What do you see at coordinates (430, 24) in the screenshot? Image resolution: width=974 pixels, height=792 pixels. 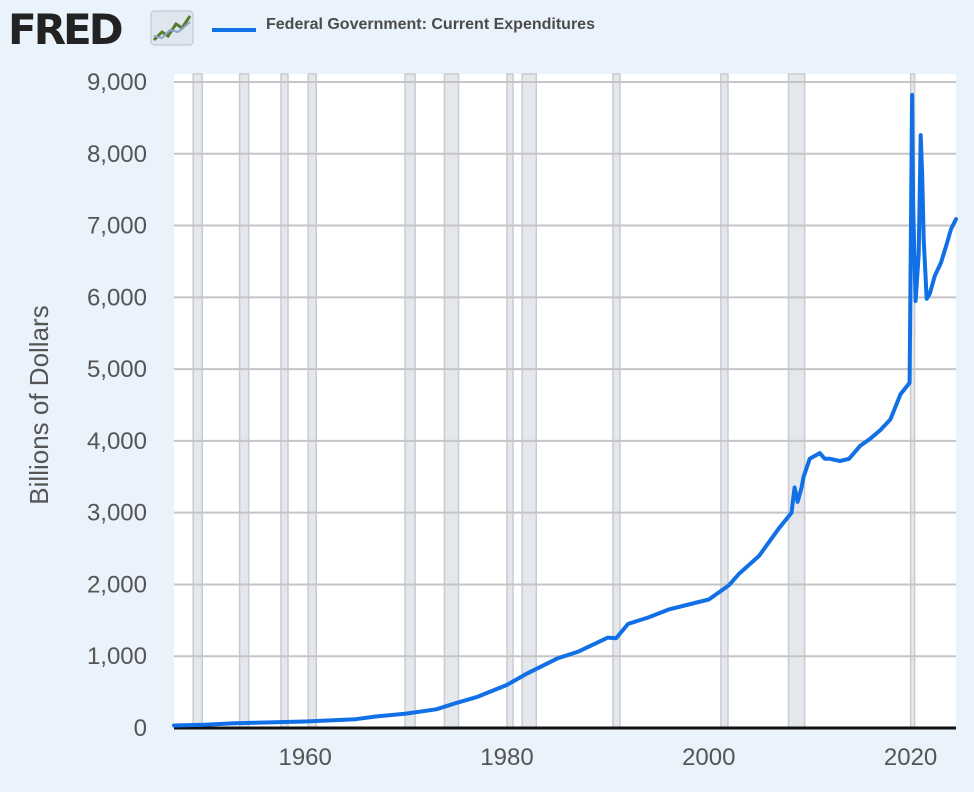 I see `legend-label: Federal Government: Current Expenditures` at bounding box center [430, 24].